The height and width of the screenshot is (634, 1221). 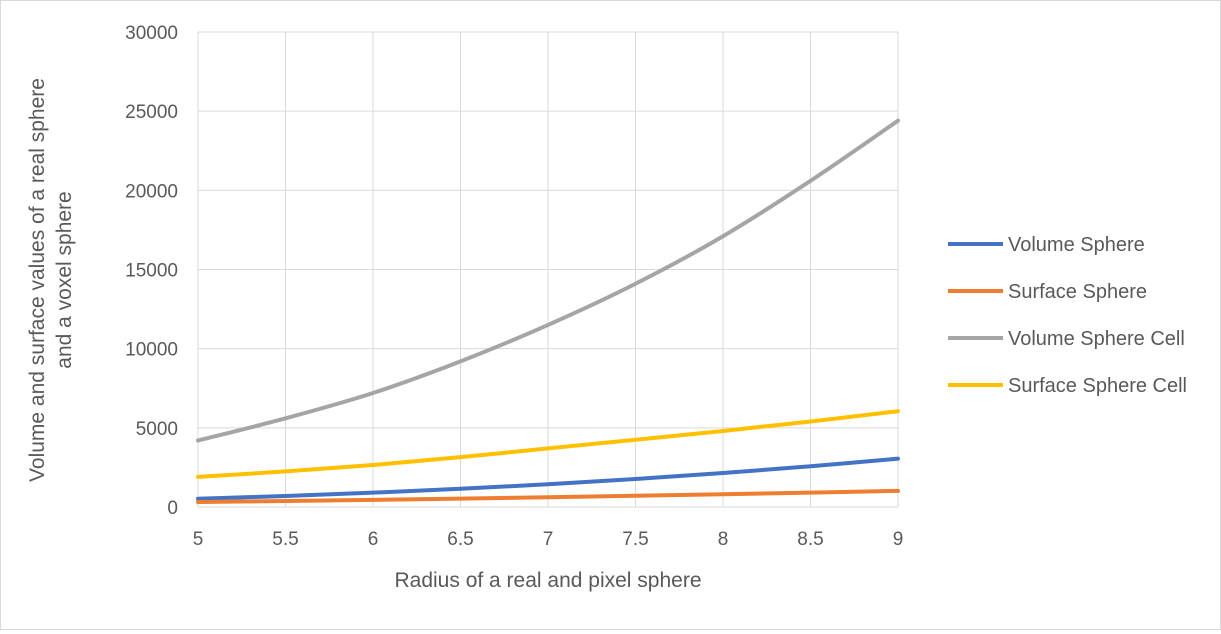 What do you see at coordinates (548, 496) in the screenshot?
I see `series-line-surface-sphere` at bounding box center [548, 496].